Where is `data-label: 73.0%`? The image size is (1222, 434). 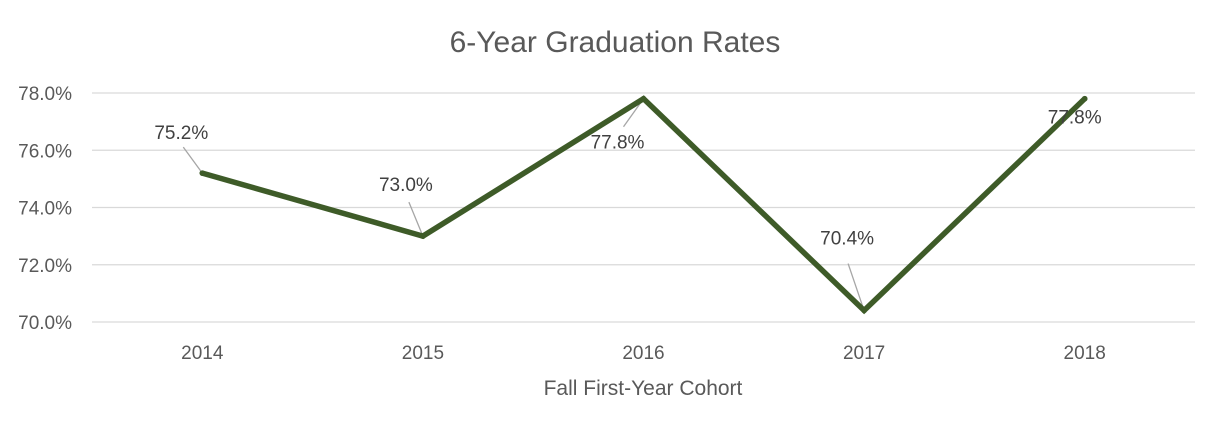 data-label: 73.0% is located at coordinates (406, 185).